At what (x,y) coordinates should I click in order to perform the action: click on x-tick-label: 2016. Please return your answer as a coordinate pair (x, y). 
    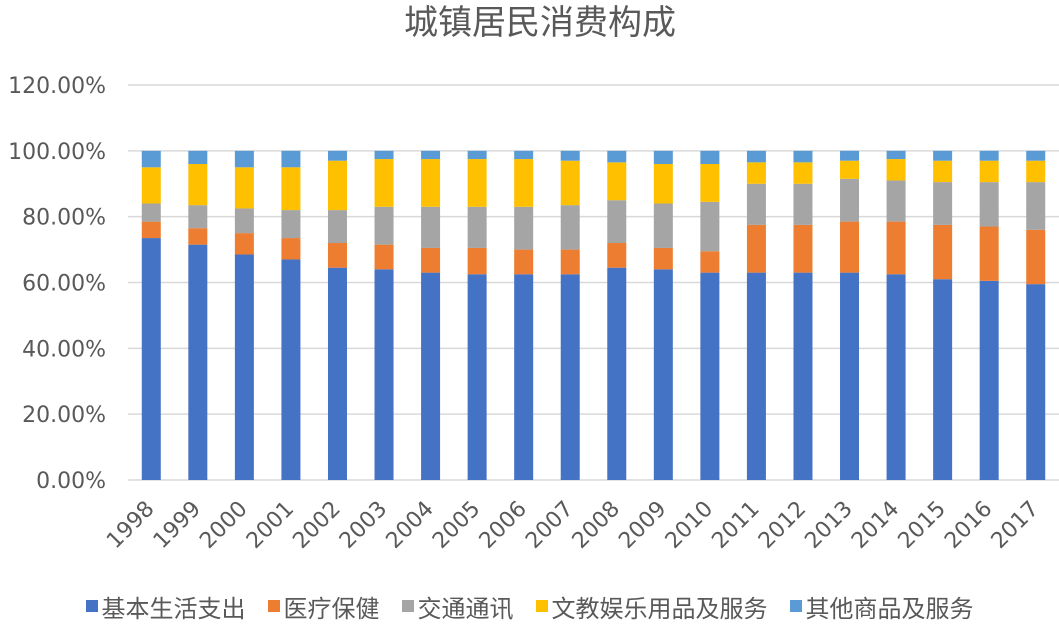
    Looking at the image, I should click on (968, 525).